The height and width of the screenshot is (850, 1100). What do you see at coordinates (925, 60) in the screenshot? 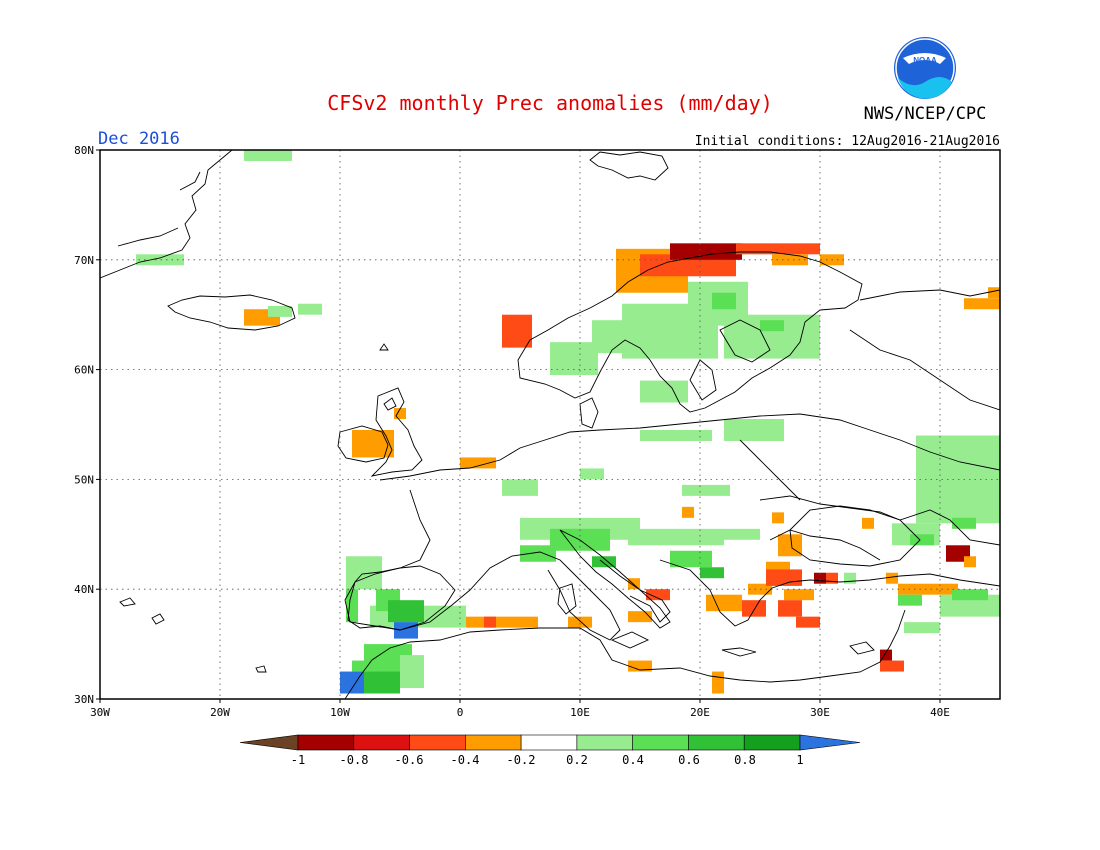
I see `logo-text: NOAA` at bounding box center [925, 60].